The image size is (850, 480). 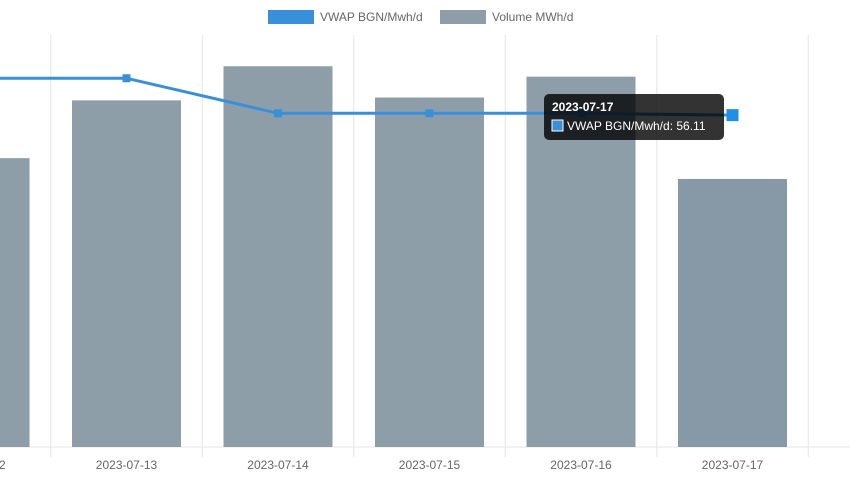 What do you see at coordinates (636, 126) in the screenshot?
I see `tooltip-body: VWAP BGN/Mwh/d: 56.11` at bounding box center [636, 126].